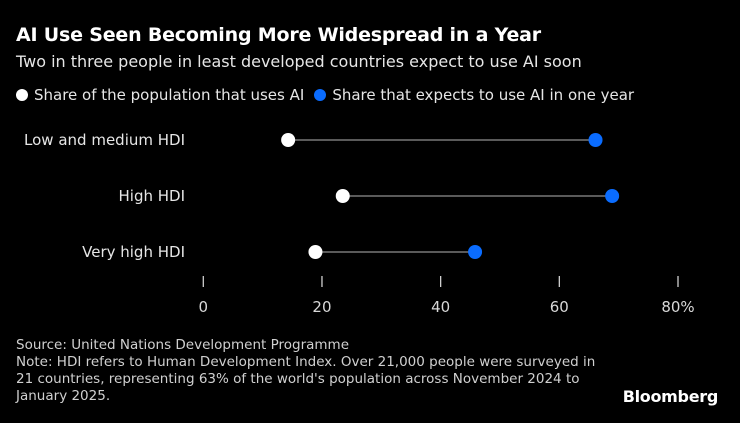 The image size is (740, 423). I want to click on white-dot-icon, so click(22, 95).